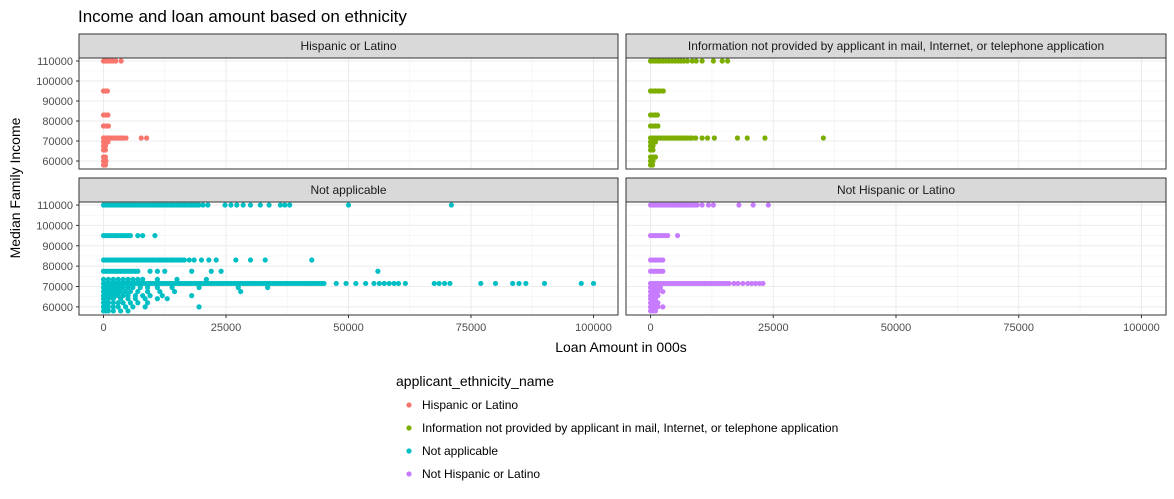  Describe the element at coordinates (226, 328) in the screenshot. I see `x-tick-label: 25000` at that location.